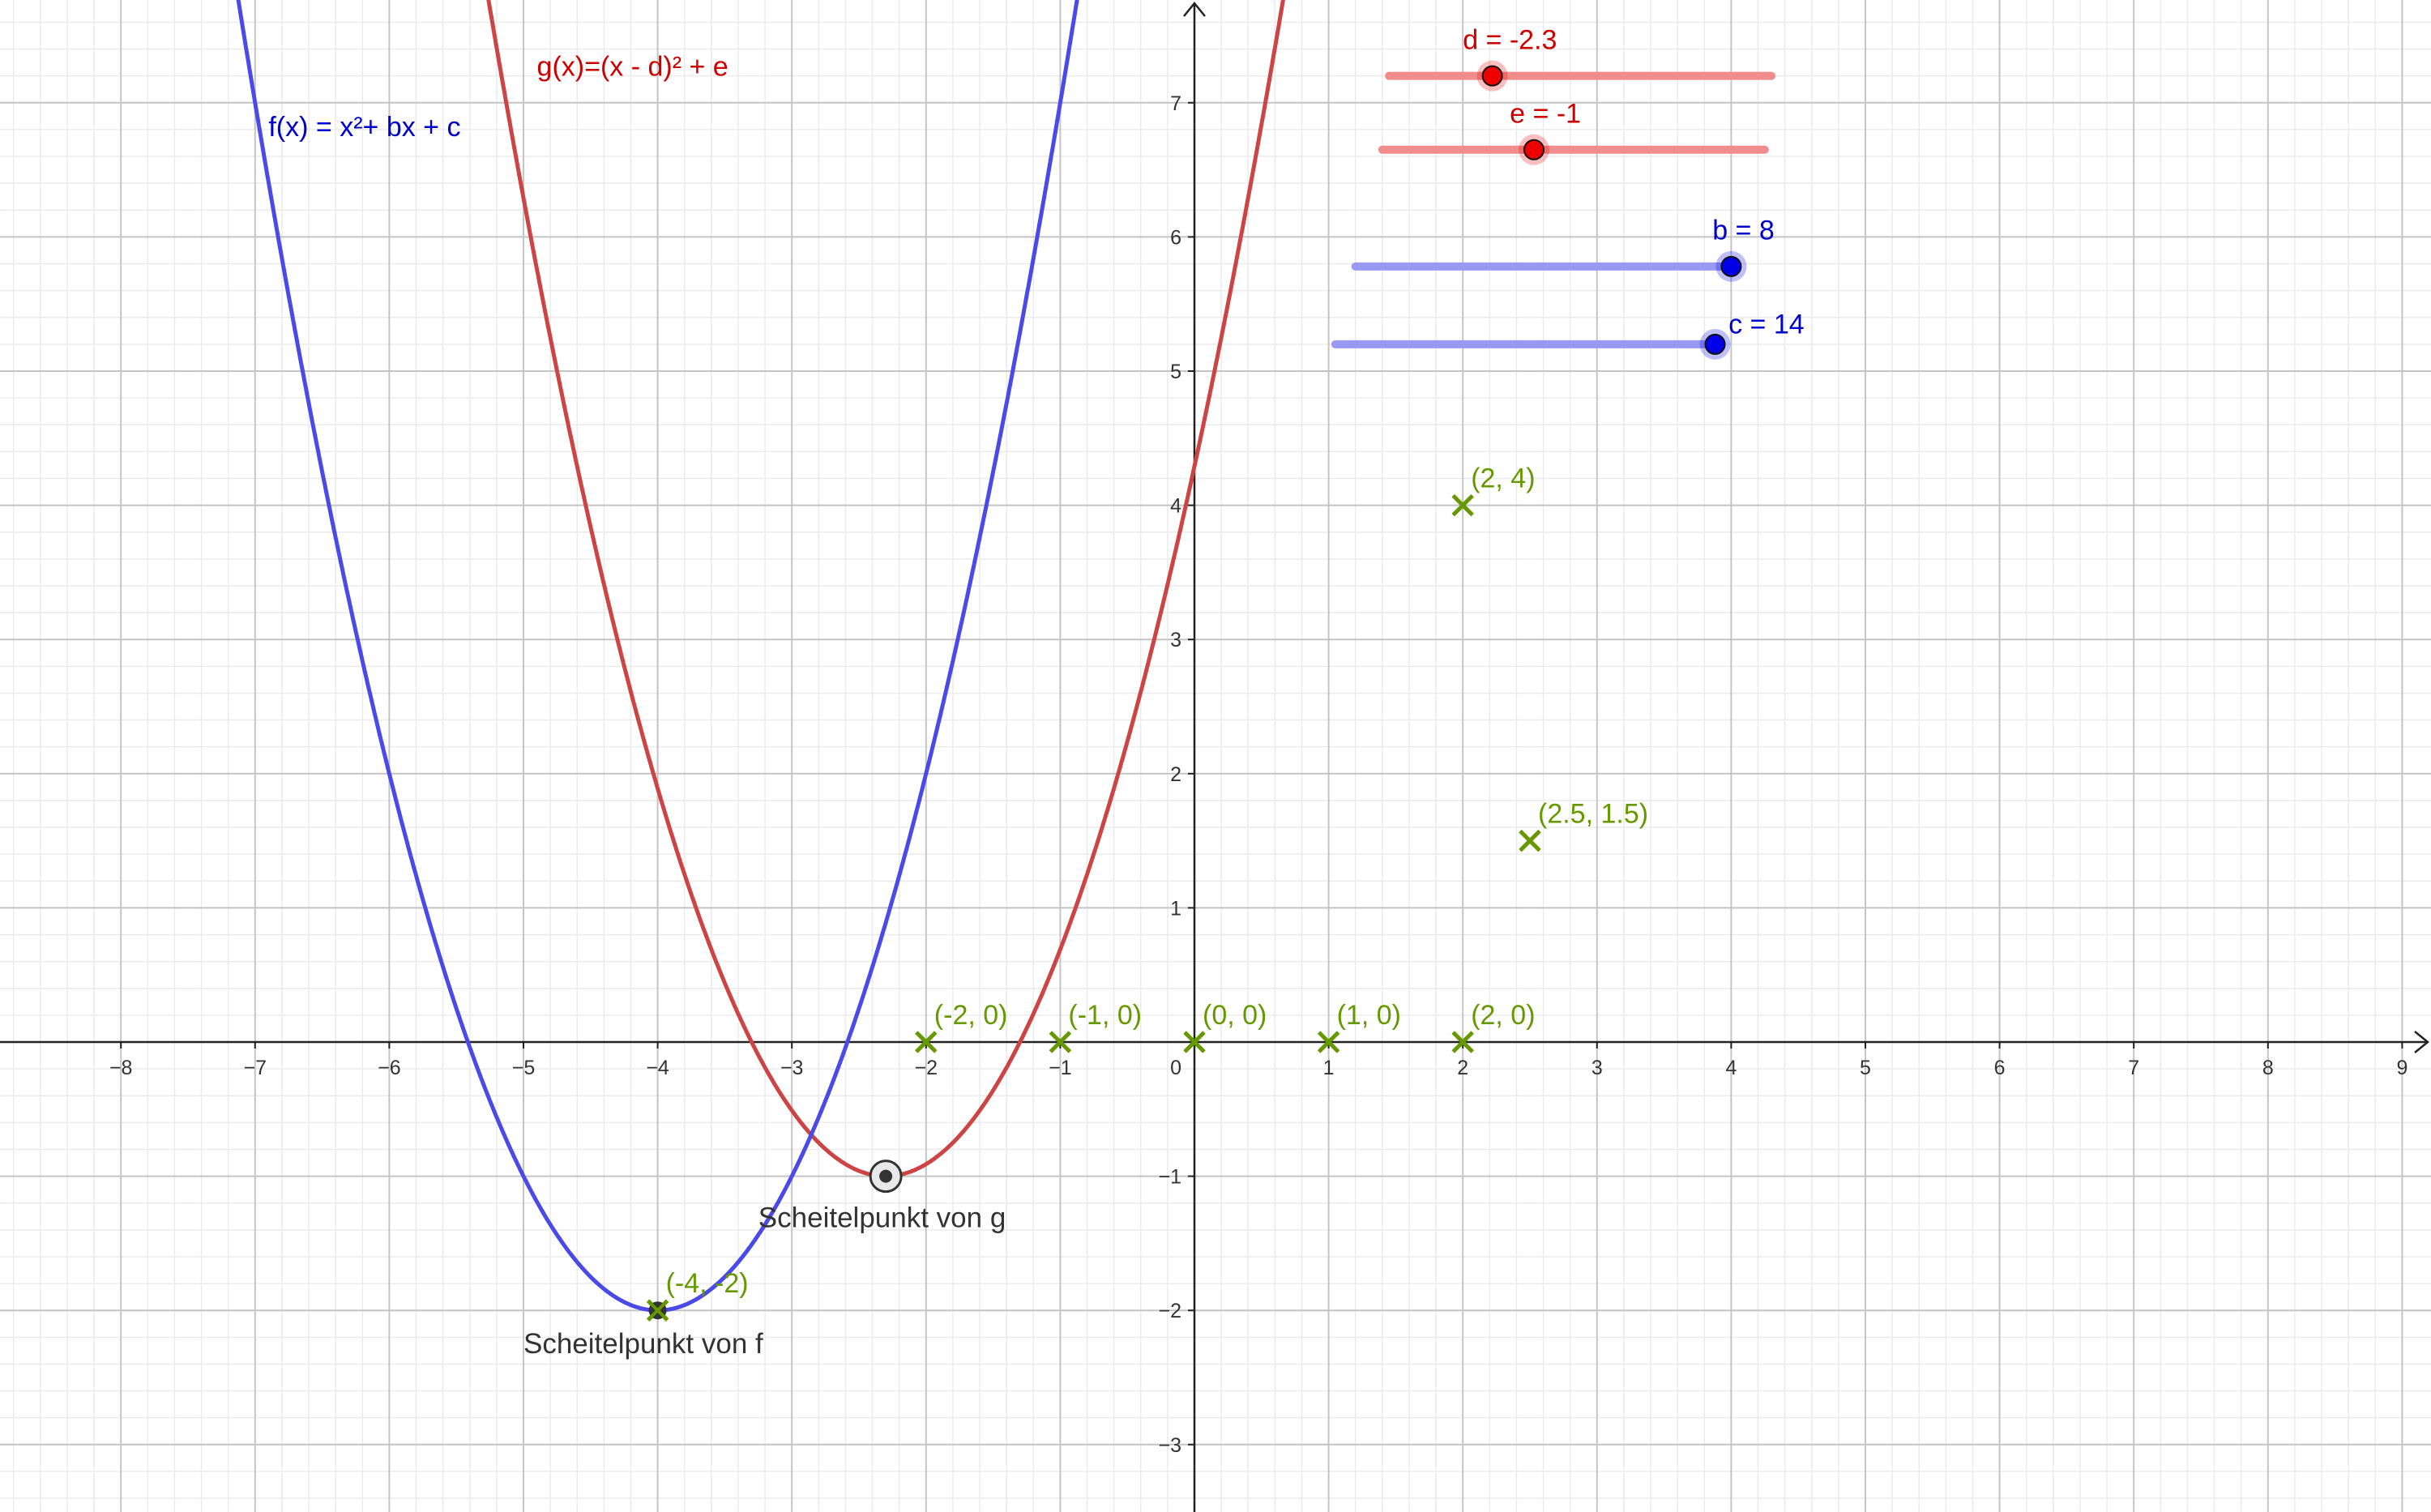  Describe the element at coordinates (1462, 1068) in the screenshot. I see `x-tick-label: 2` at that location.